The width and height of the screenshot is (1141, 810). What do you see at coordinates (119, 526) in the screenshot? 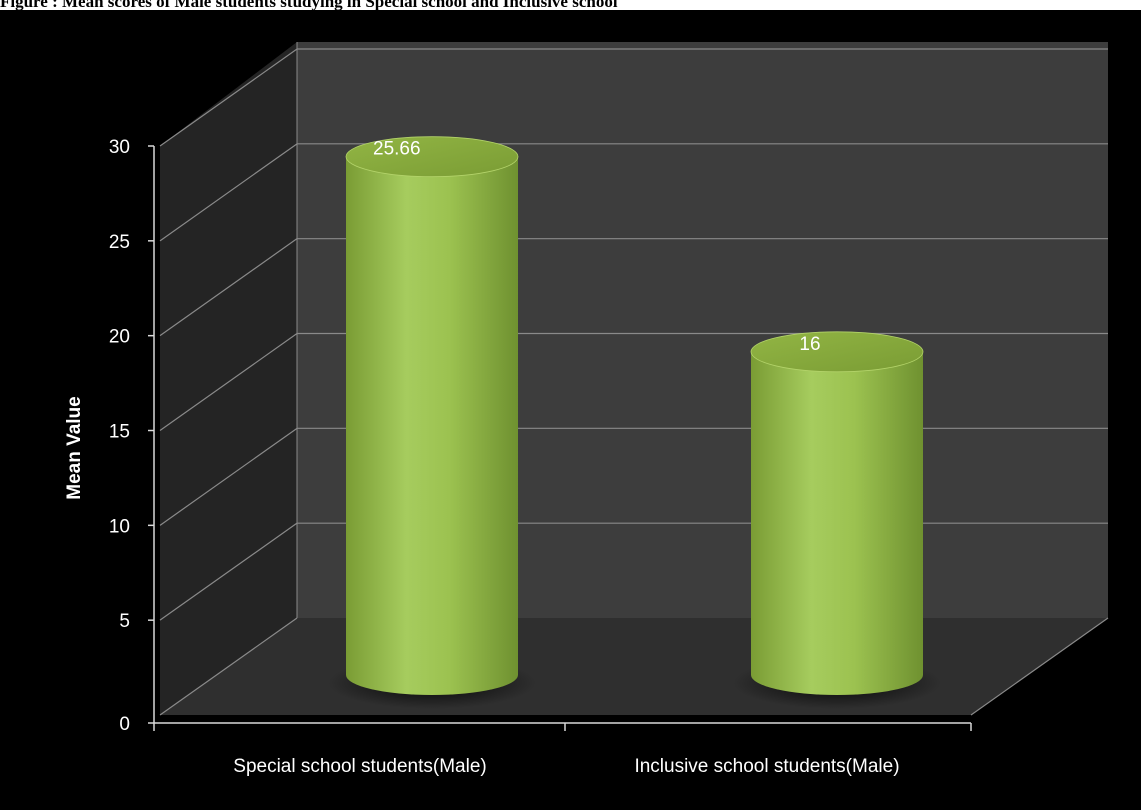
I see `y-tick-label: 10` at bounding box center [119, 526].